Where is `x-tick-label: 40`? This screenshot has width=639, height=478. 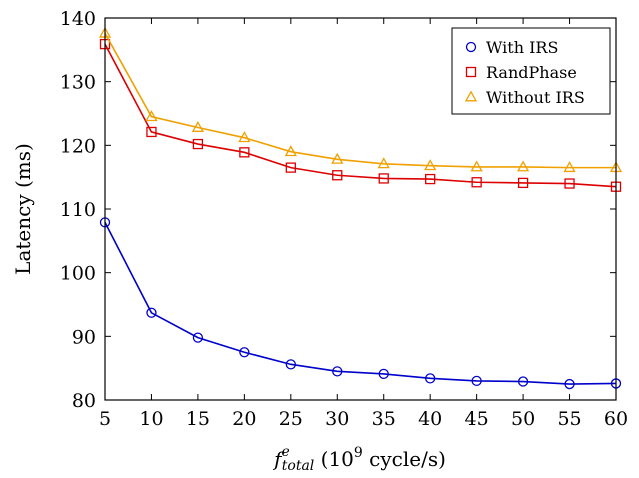
x-tick-label: 40 is located at coordinates (430, 419).